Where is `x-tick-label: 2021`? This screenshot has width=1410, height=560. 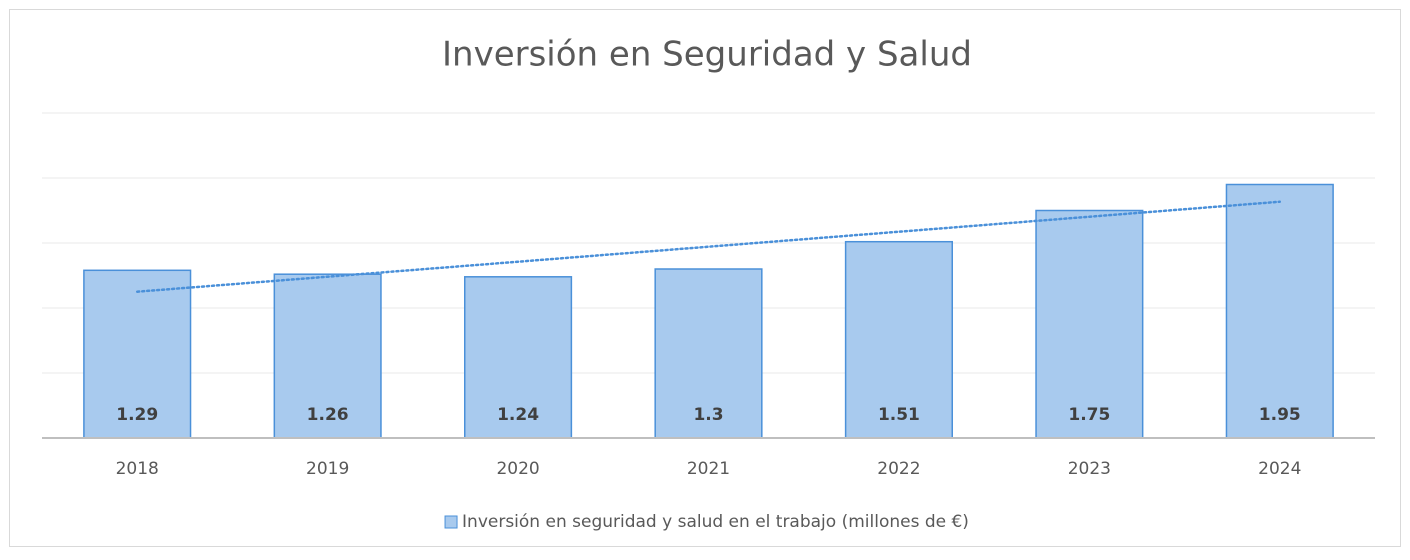 x-tick-label: 2021 is located at coordinates (708, 469).